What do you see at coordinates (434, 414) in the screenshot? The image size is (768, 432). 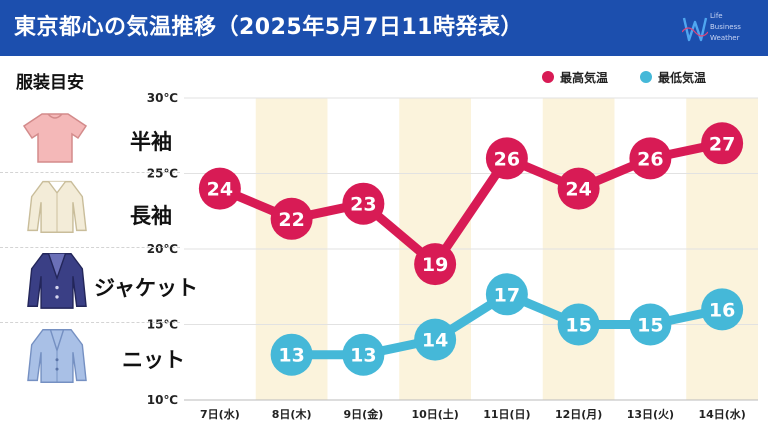 I see `x-tick-label: 10日(土)` at bounding box center [434, 414].